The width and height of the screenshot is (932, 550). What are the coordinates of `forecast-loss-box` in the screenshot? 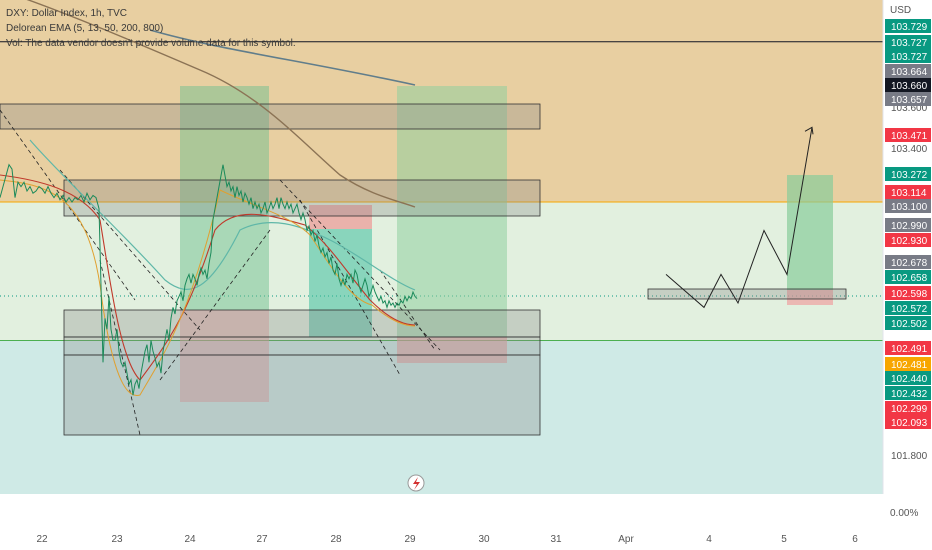 It's located at (810, 297).